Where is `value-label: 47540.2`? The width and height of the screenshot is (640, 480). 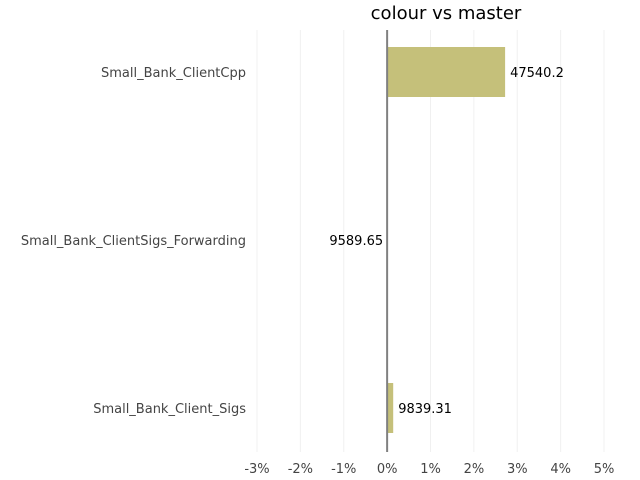
value-label: 47540.2 is located at coordinates (537, 73).